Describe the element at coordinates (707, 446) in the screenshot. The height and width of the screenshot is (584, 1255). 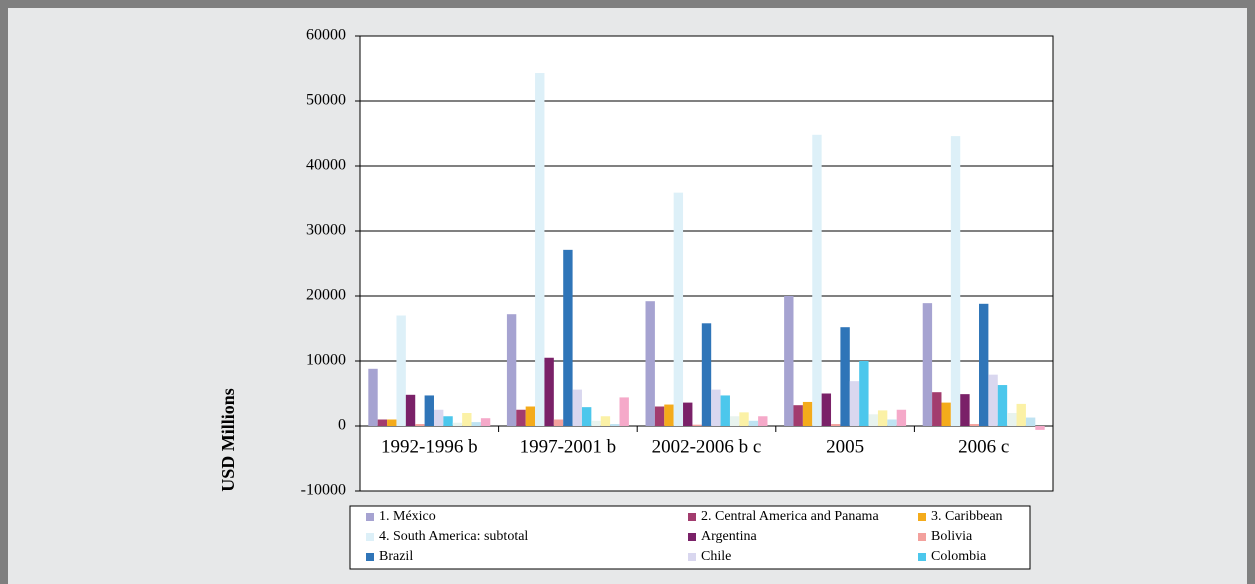
I see `x-tick-label: 2002-2006 b c` at that location.